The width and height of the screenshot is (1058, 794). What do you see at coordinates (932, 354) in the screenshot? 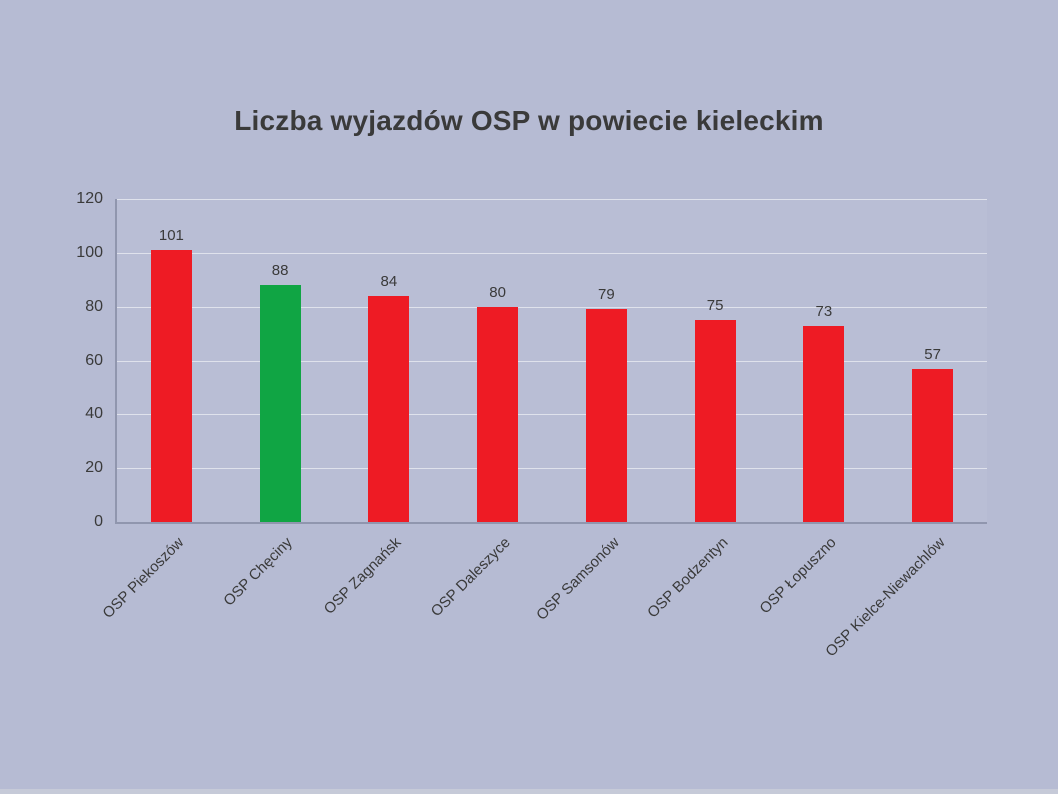
I see `bar-value-label: 57` at bounding box center [932, 354].